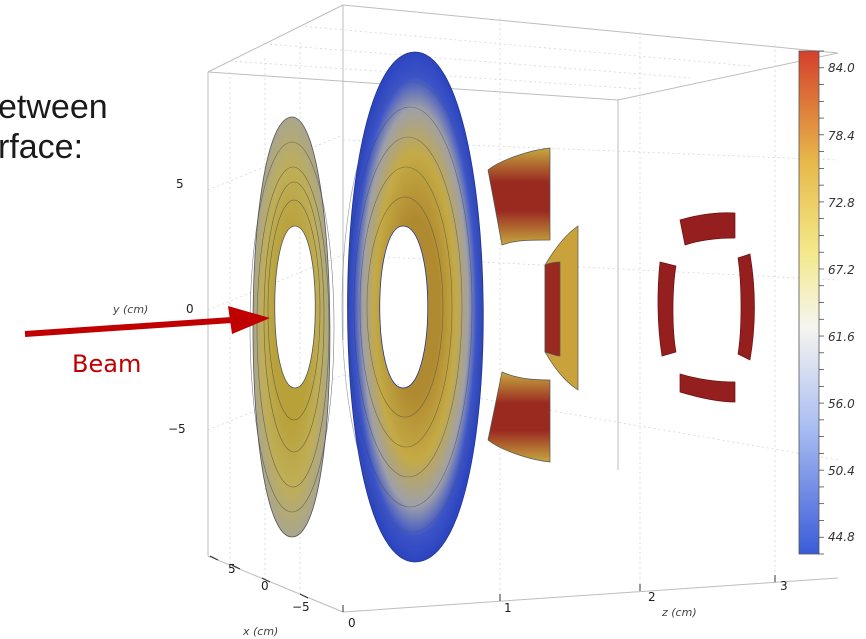 The image size is (866, 639). Describe the element at coordinates (269, 600) in the screenshot. I see `x-axis: 5 0 −5 x (cm)` at that location.